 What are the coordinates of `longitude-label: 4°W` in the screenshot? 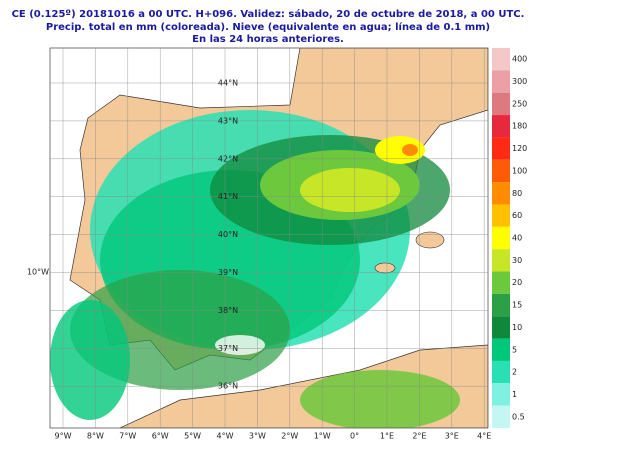 It's located at (225, 436).